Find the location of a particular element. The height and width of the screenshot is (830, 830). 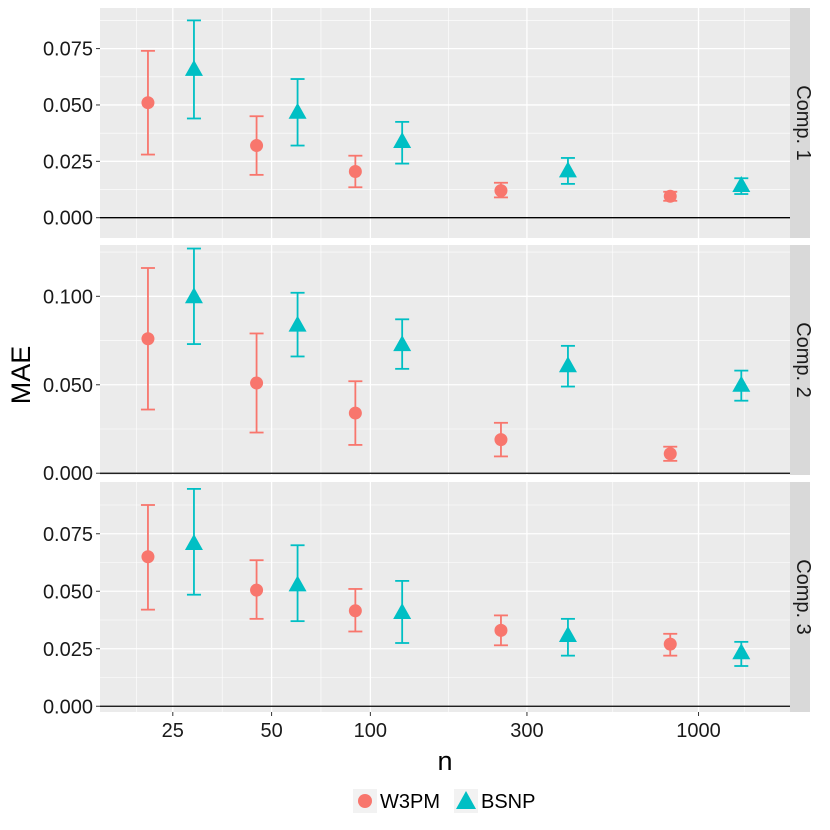

x-tick-label: 300 is located at coordinates (526, 731).